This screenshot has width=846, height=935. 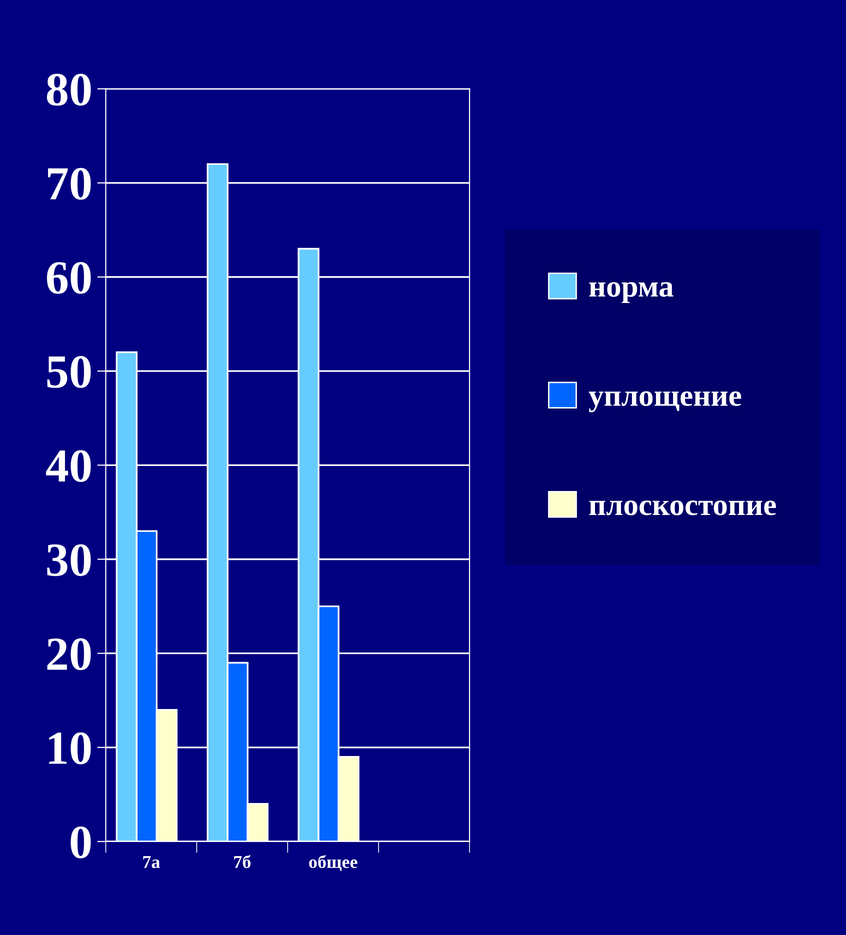 I want to click on legend-label: плоскостопие, so click(x=682, y=508).